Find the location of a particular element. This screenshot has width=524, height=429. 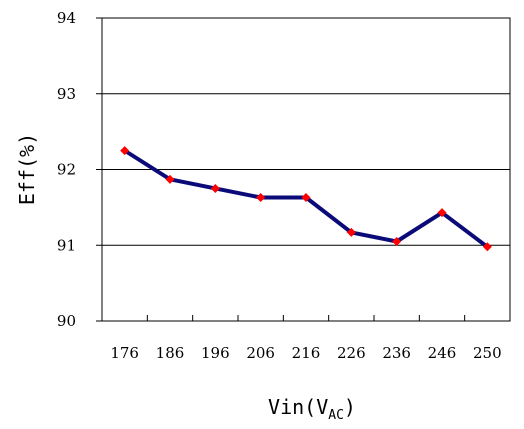

x-tick-label-6: 236 is located at coordinates (396, 353).